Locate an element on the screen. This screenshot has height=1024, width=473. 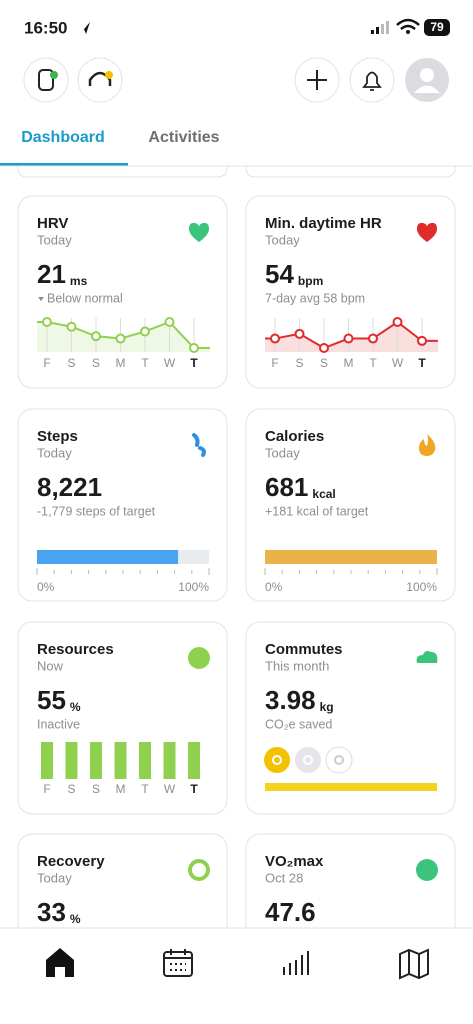
axis-label: 100% is located at coordinates (421, 587).